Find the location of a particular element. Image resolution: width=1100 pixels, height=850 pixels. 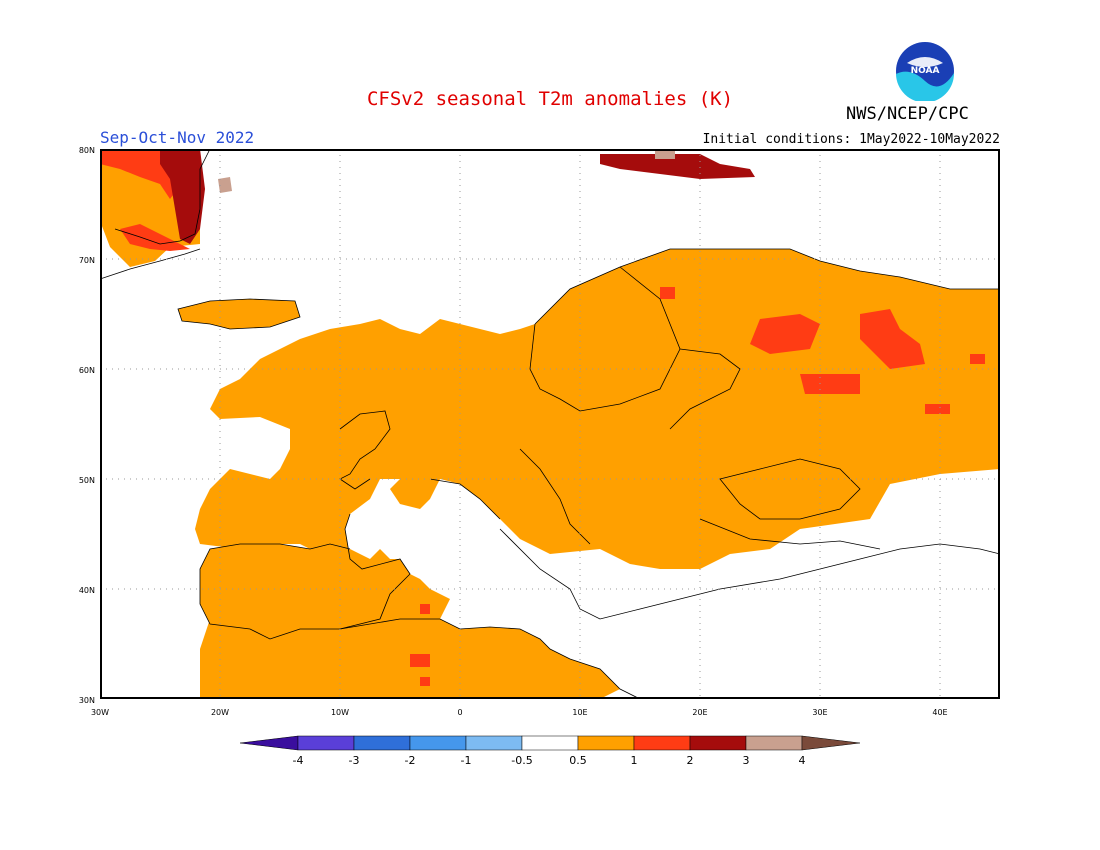

lon-tick-20w: 20W is located at coordinates (220, 712).